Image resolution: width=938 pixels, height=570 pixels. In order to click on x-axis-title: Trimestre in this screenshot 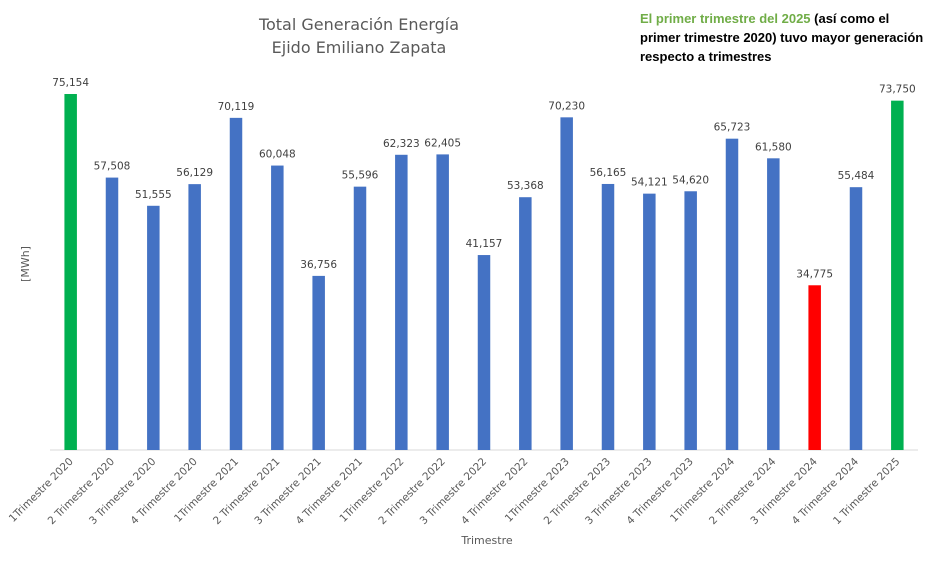, I will do `click(486, 540)`.